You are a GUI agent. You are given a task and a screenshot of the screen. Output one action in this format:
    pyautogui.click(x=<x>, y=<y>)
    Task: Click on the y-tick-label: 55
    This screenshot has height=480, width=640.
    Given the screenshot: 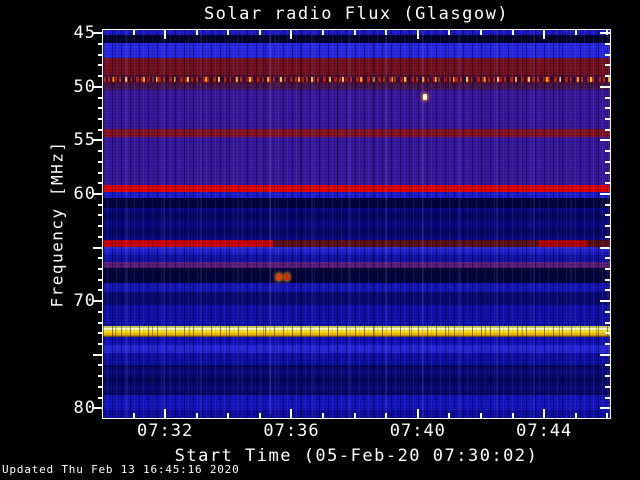 What is the action you would take?
    pyautogui.click(x=84, y=140)
    